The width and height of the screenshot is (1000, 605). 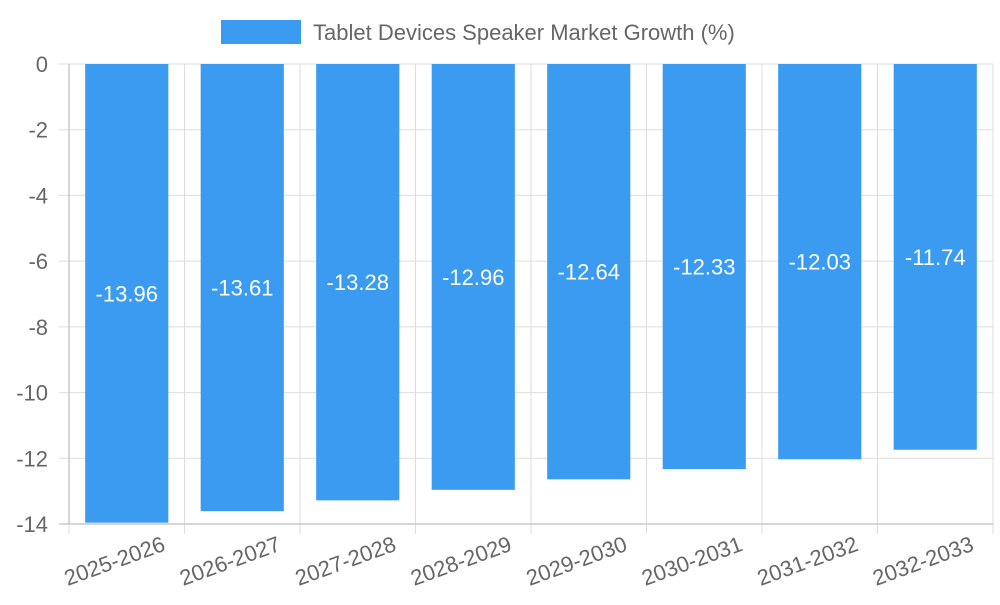 I want to click on bar-2028-2029, so click(x=473, y=277).